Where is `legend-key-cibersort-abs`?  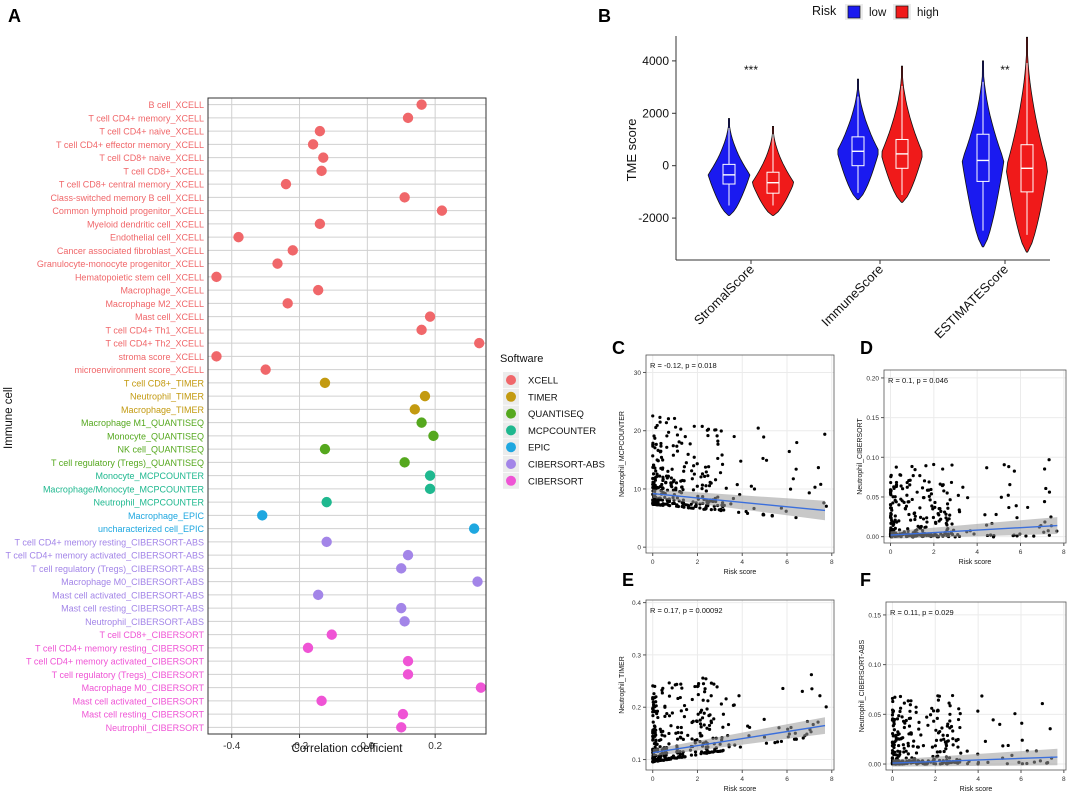 legend-key-cibersort-abs is located at coordinates (511, 464).